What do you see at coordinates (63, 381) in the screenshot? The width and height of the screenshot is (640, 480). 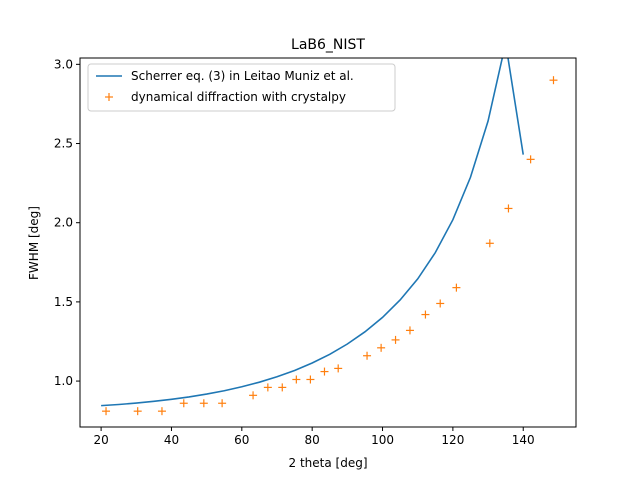 I see `y-tick-label: 1.0` at bounding box center [63, 381].